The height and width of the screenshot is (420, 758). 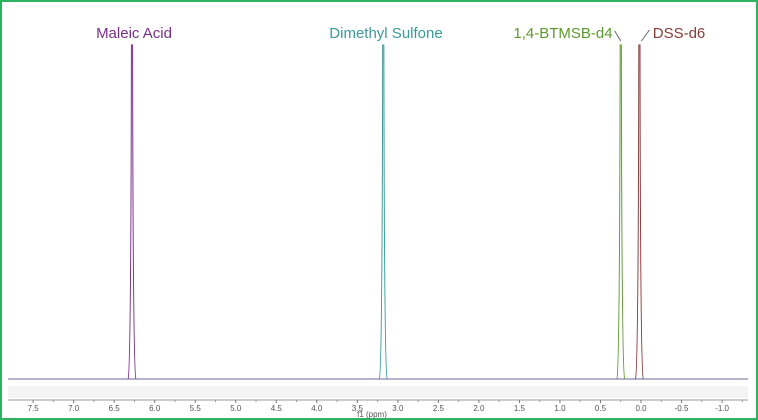 What do you see at coordinates (34, 408) in the screenshot?
I see `x-tick-label: 7.5` at bounding box center [34, 408].